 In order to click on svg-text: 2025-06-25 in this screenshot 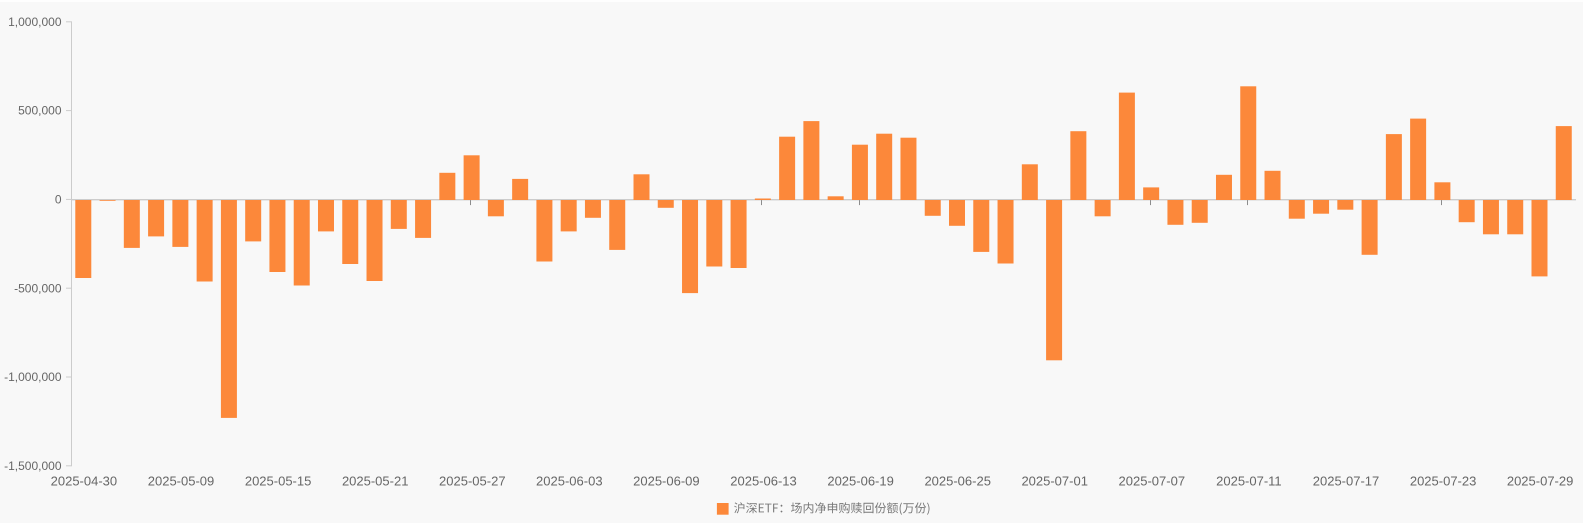, I will do `click(957, 481)`.